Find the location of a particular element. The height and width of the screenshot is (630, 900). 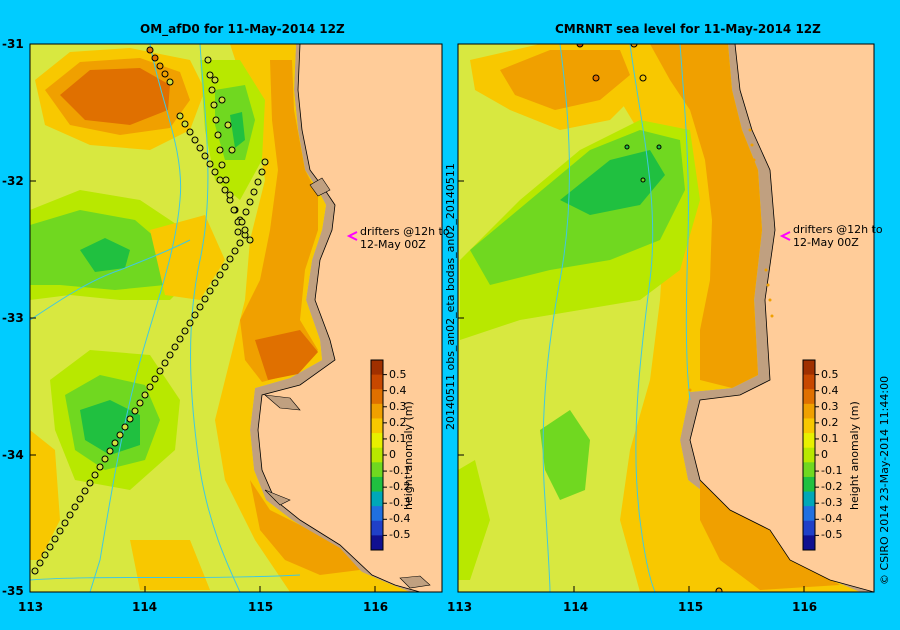

left-colorbar is located at coordinates (378, 455).